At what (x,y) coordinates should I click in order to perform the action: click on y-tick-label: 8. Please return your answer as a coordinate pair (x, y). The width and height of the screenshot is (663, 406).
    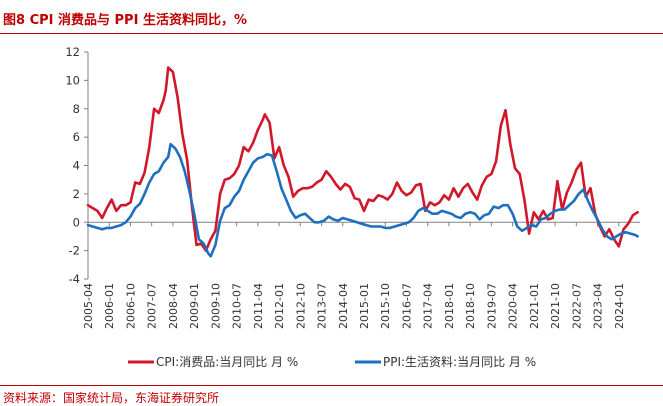
    Looking at the image, I should click on (76, 109).